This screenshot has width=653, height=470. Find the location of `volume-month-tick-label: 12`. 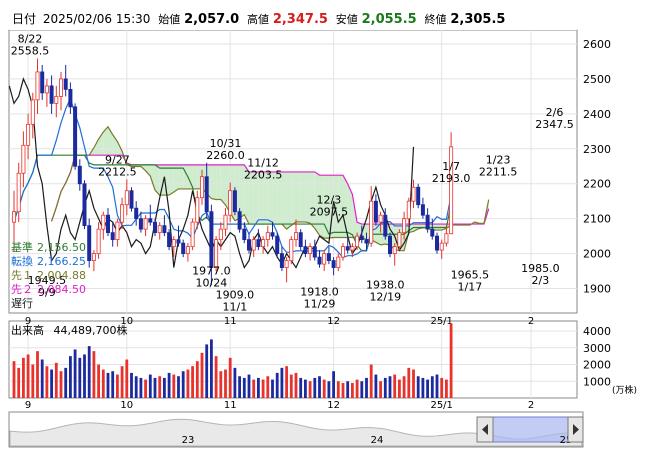

volume-month-tick-label: 12 is located at coordinates (333, 405).